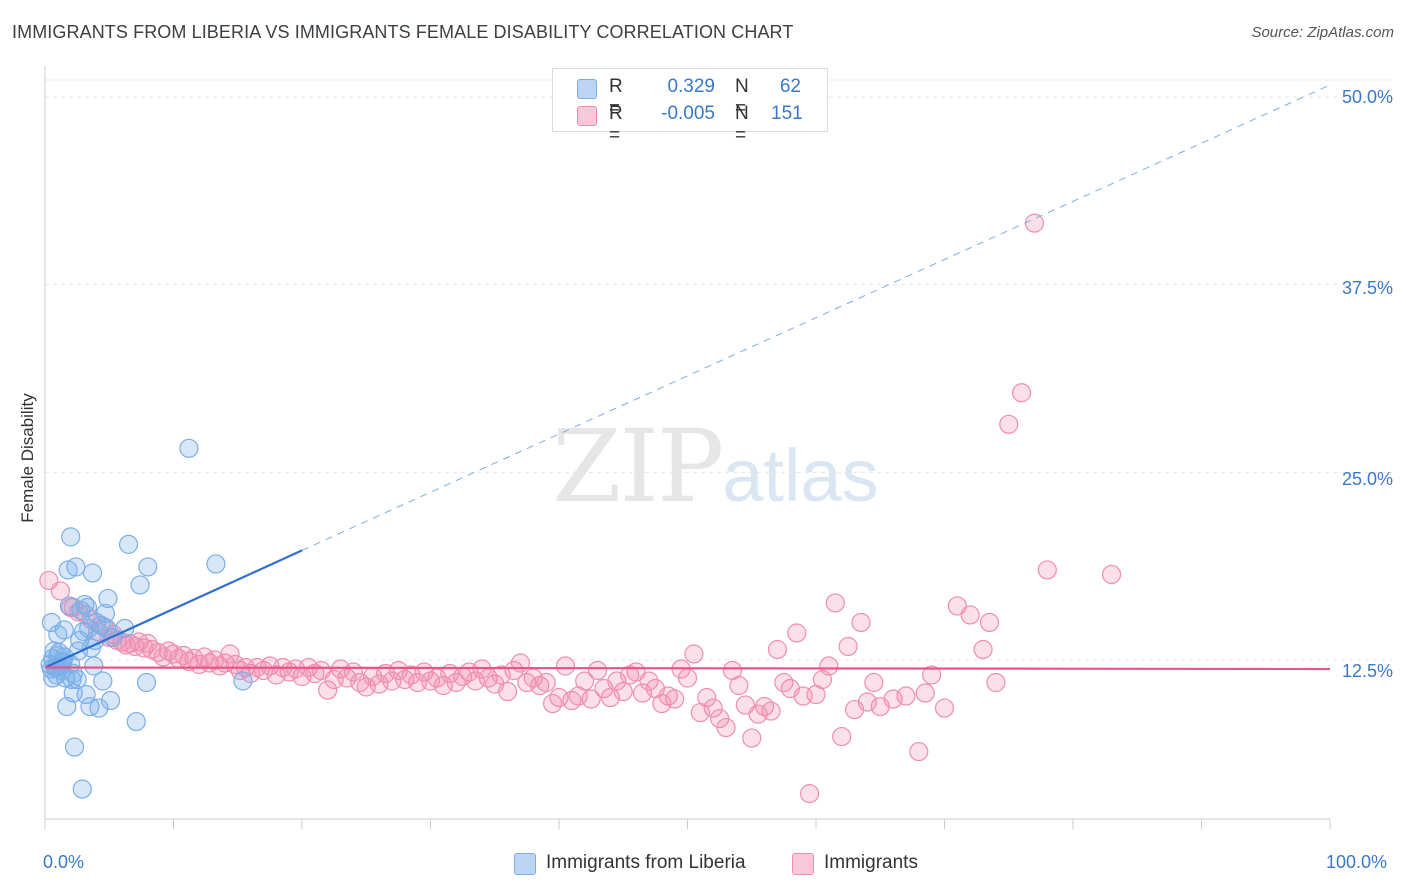  Describe the element at coordinates (1367, 97) in the screenshot. I see `y-tick-label: 50.0%` at that location.